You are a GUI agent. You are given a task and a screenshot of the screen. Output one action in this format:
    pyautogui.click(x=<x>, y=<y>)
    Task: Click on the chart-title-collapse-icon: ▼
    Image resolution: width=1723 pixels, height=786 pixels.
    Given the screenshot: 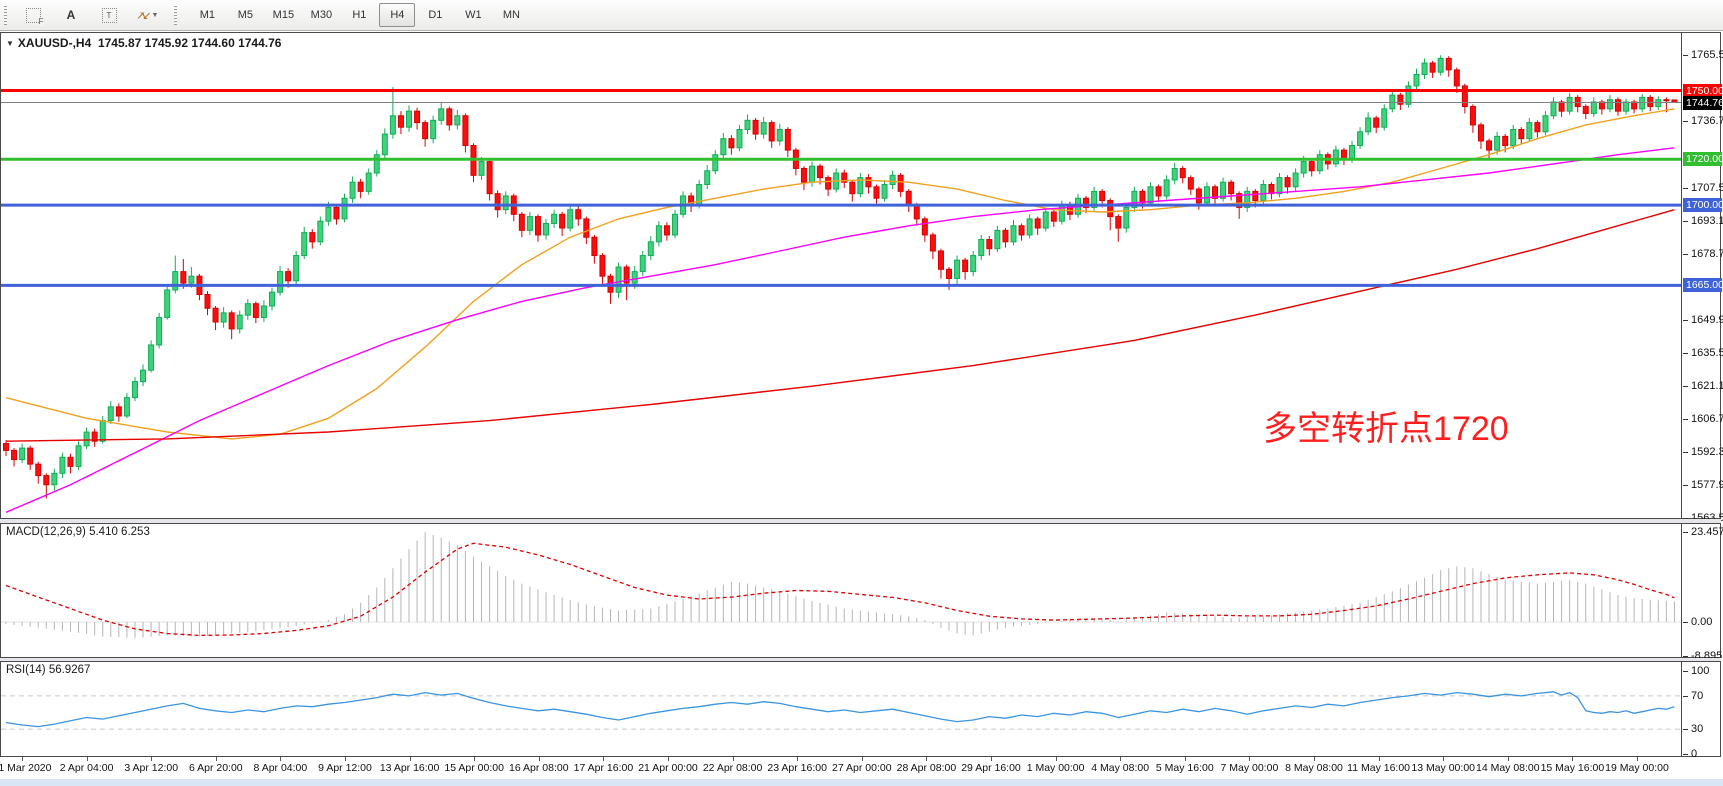 What is the action you would take?
    pyautogui.click(x=10, y=43)
    